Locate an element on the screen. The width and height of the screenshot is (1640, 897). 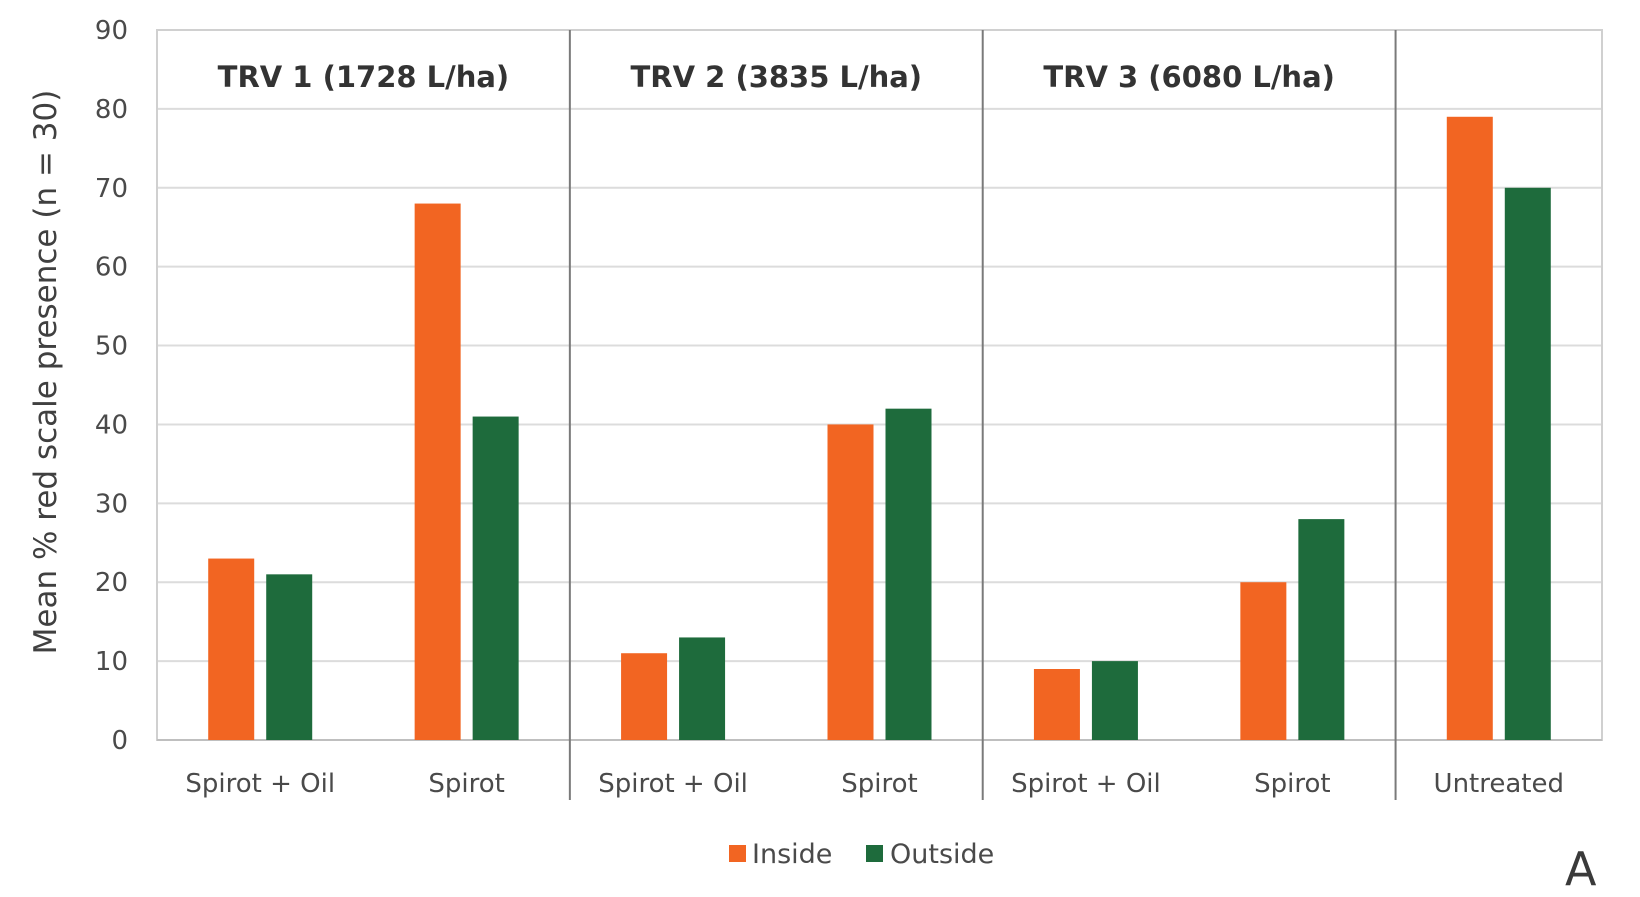
y-tick-label: 0 is located at coordinates (119, 741).